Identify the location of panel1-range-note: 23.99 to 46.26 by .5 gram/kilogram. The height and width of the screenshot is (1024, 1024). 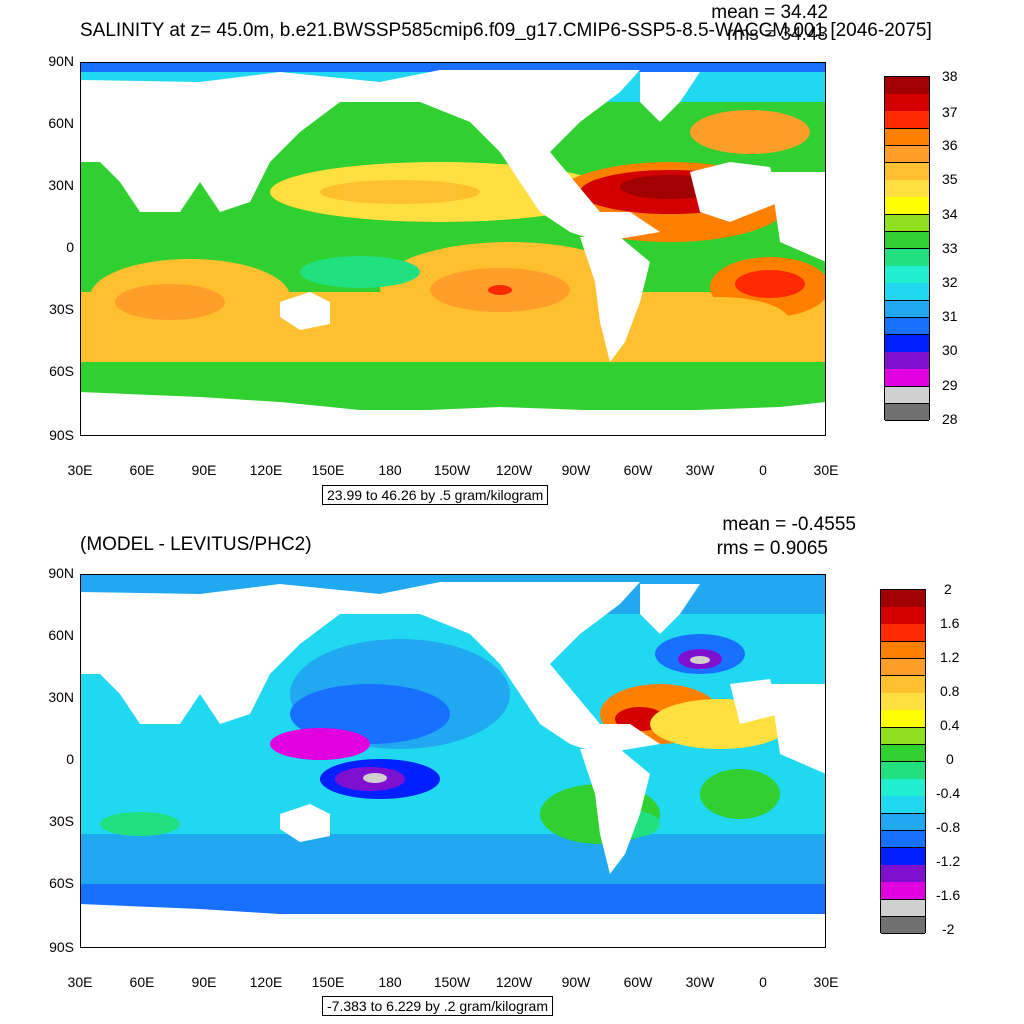
(435, 495).